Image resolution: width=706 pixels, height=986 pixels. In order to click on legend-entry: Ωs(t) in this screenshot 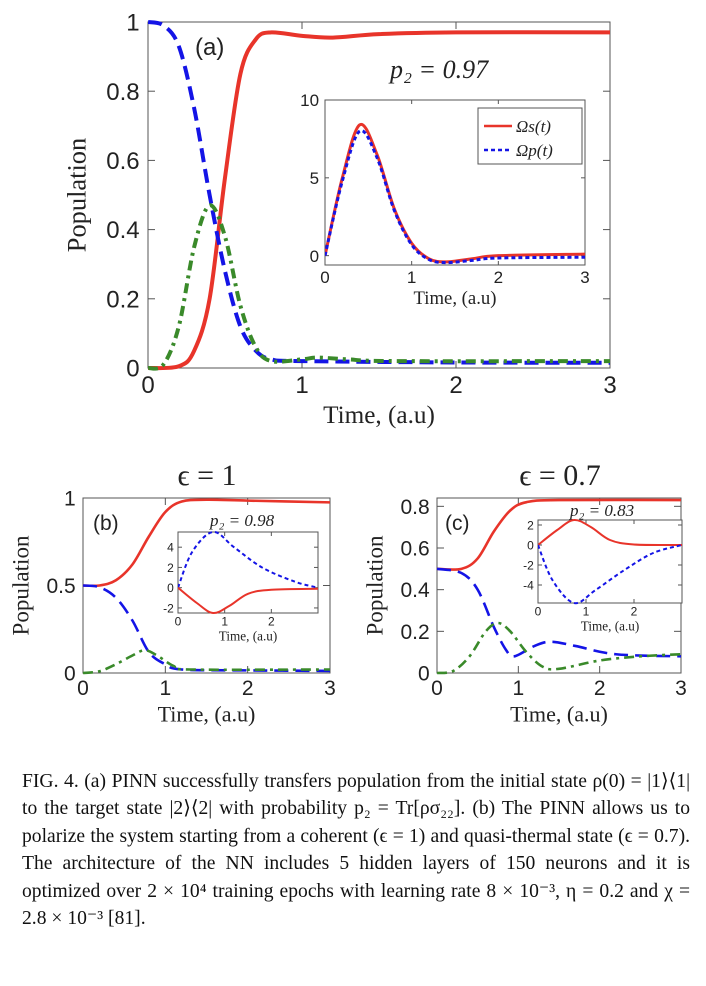, I will do `click(533, 126)`.